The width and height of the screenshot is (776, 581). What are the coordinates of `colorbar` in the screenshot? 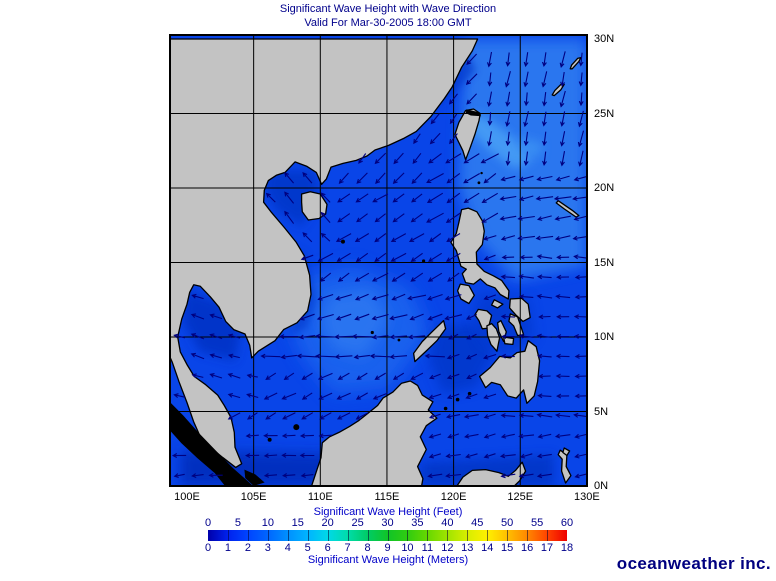 It's located at (387, 535).